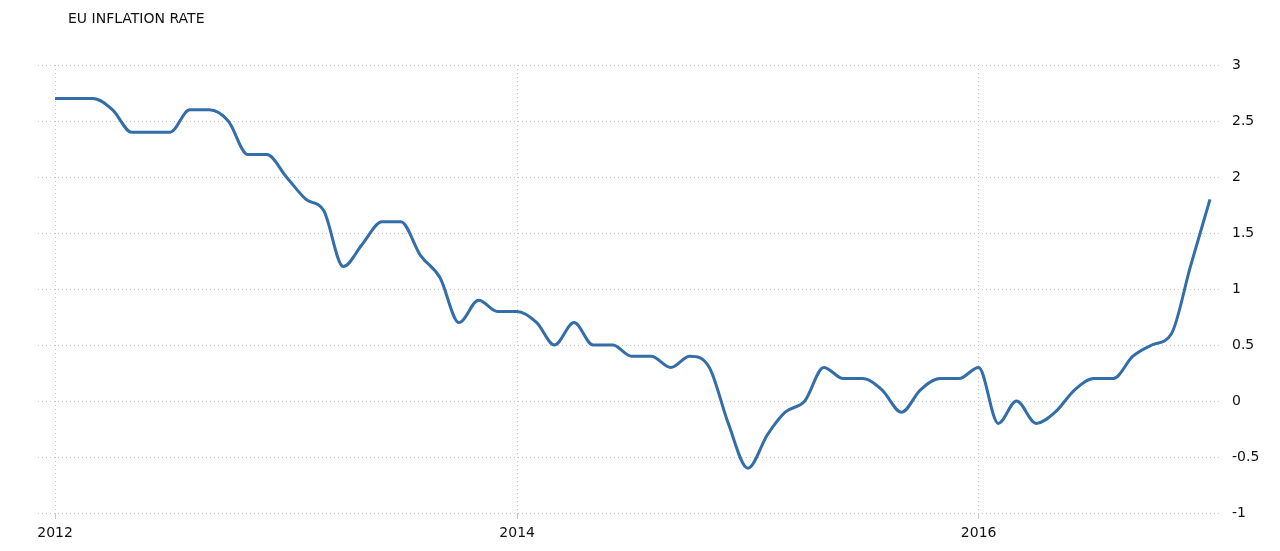 The image size is (1280, 551). What do you see at coordinates (1243, 231) in the screenshot?
I see `y-tick-label: 1.5` at bounding box center [1243, 231].